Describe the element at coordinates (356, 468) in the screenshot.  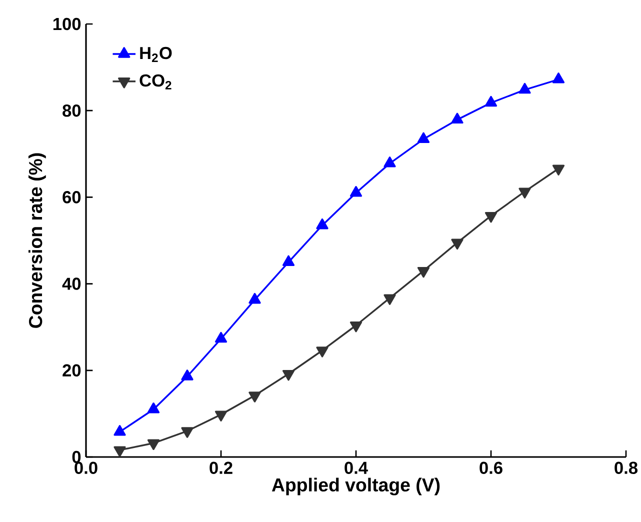
I see `x-tick-label: 0.4` at that location.